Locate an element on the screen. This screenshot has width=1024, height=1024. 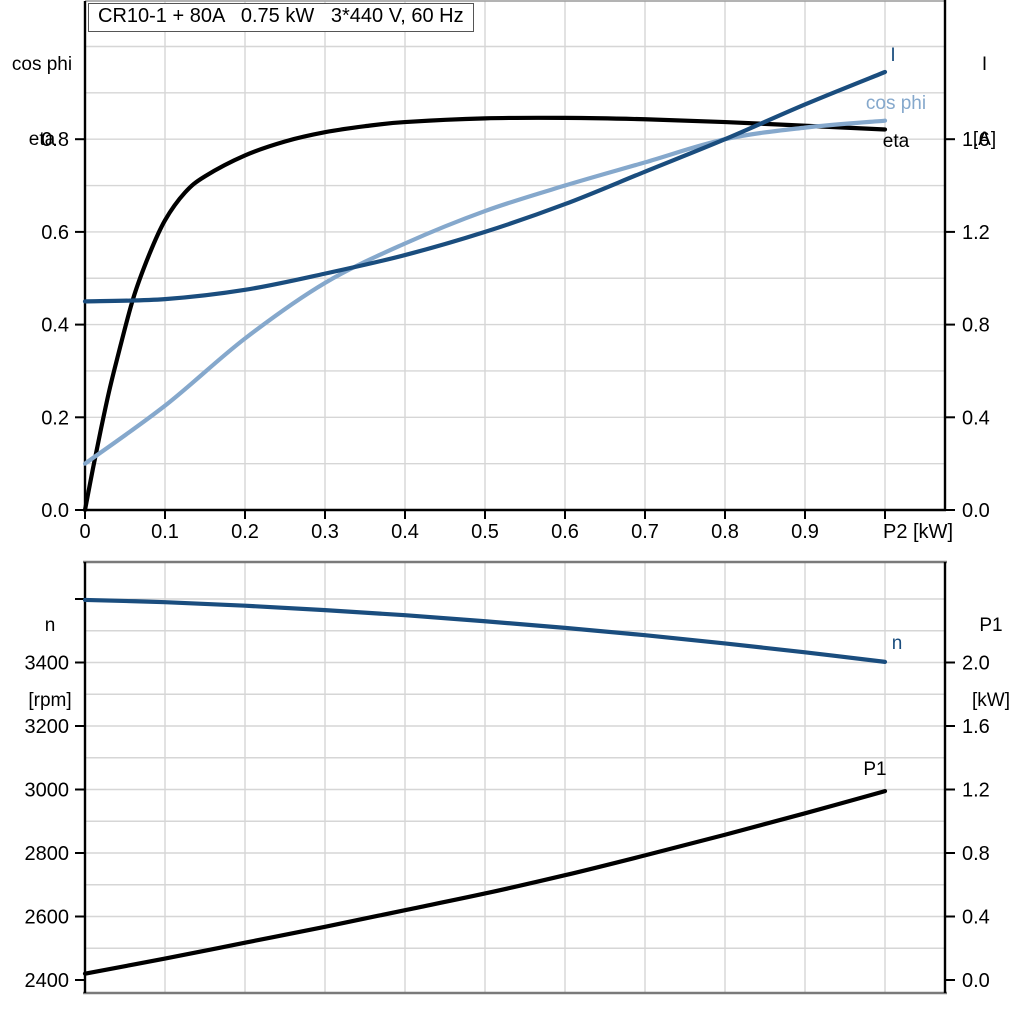
rpm-unit-label: [rpm] is located at coordinates (50, 700).